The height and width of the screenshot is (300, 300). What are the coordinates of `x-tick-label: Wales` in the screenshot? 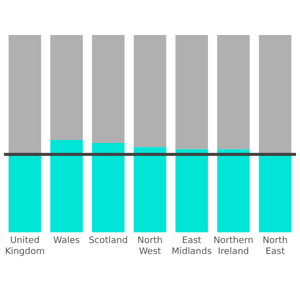 It's located at (66, 241).